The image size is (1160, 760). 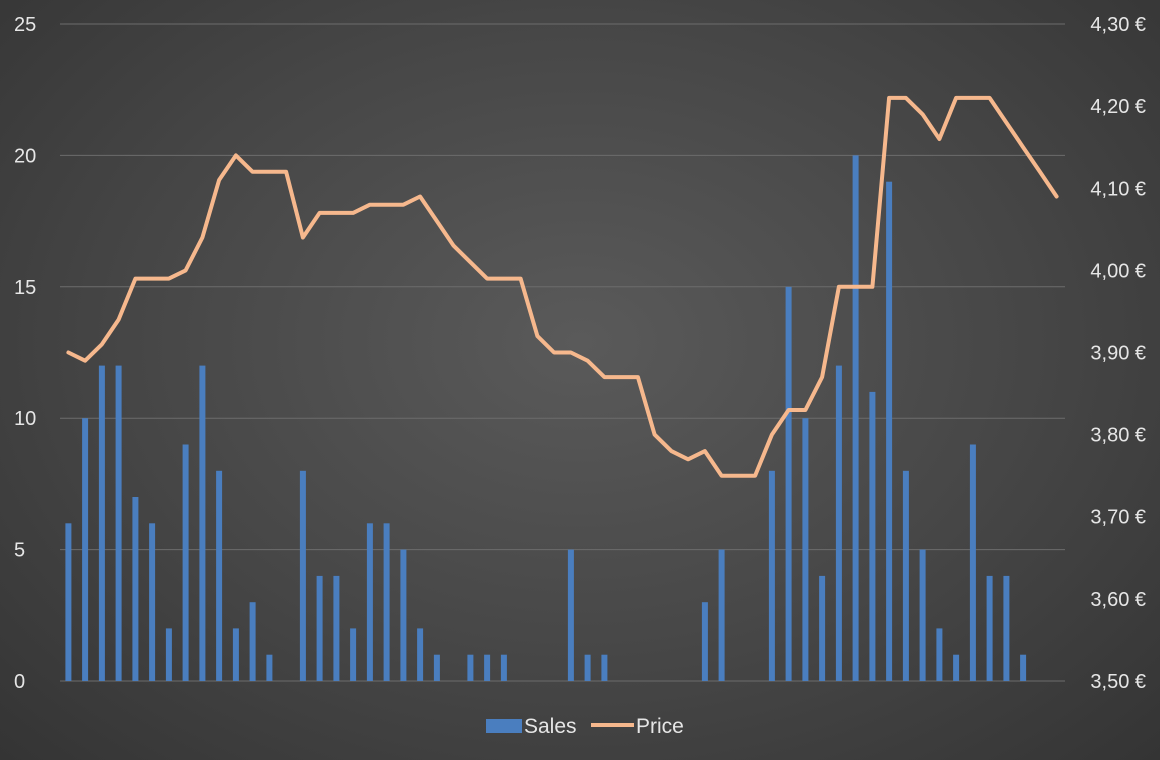 I want to click on left-tick-label: 15, so click(x=25, y=288).